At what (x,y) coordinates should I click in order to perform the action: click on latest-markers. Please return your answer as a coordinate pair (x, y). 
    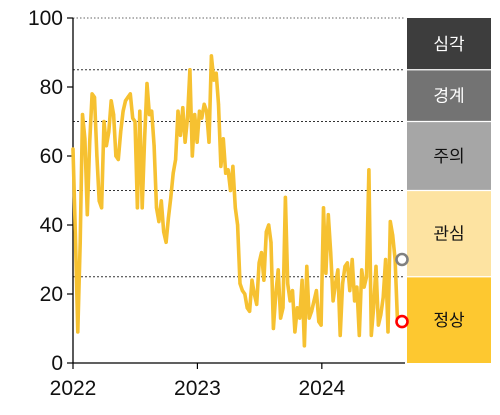
    Looking at the image, I should click on (402, 290).